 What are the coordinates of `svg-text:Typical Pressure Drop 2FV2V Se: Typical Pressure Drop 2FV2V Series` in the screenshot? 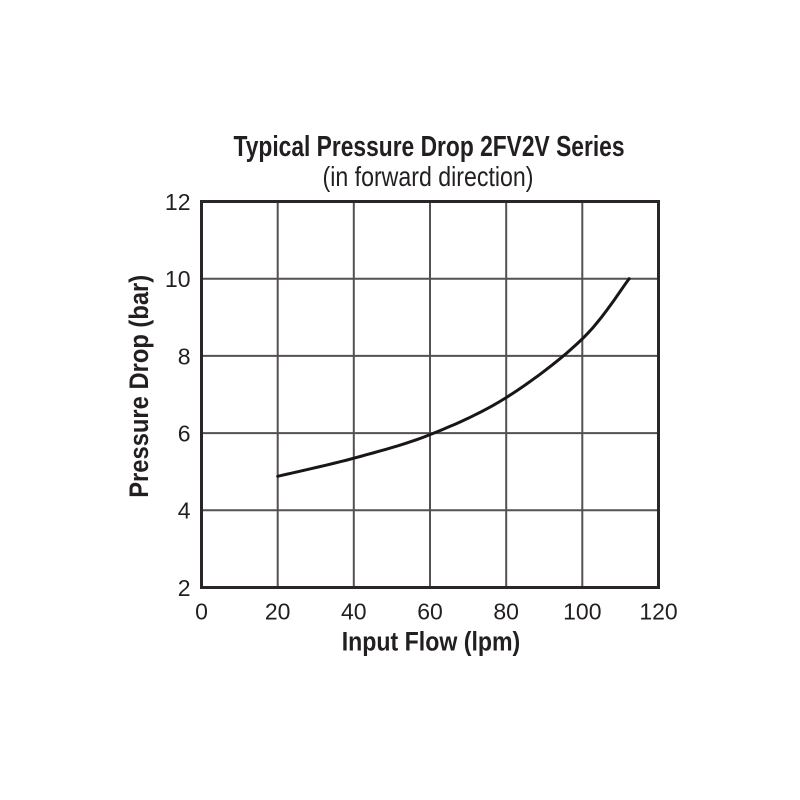 It's located at (429, 147).